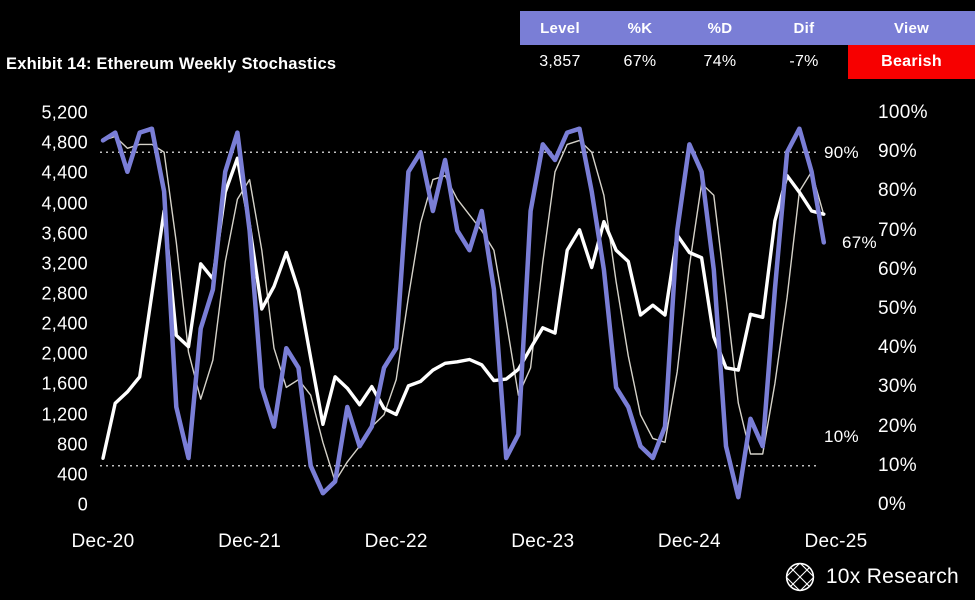  Describe the element at coordinates (64, 112) in the screenshot. I see `left-axis-tick: 5,200` at that location.